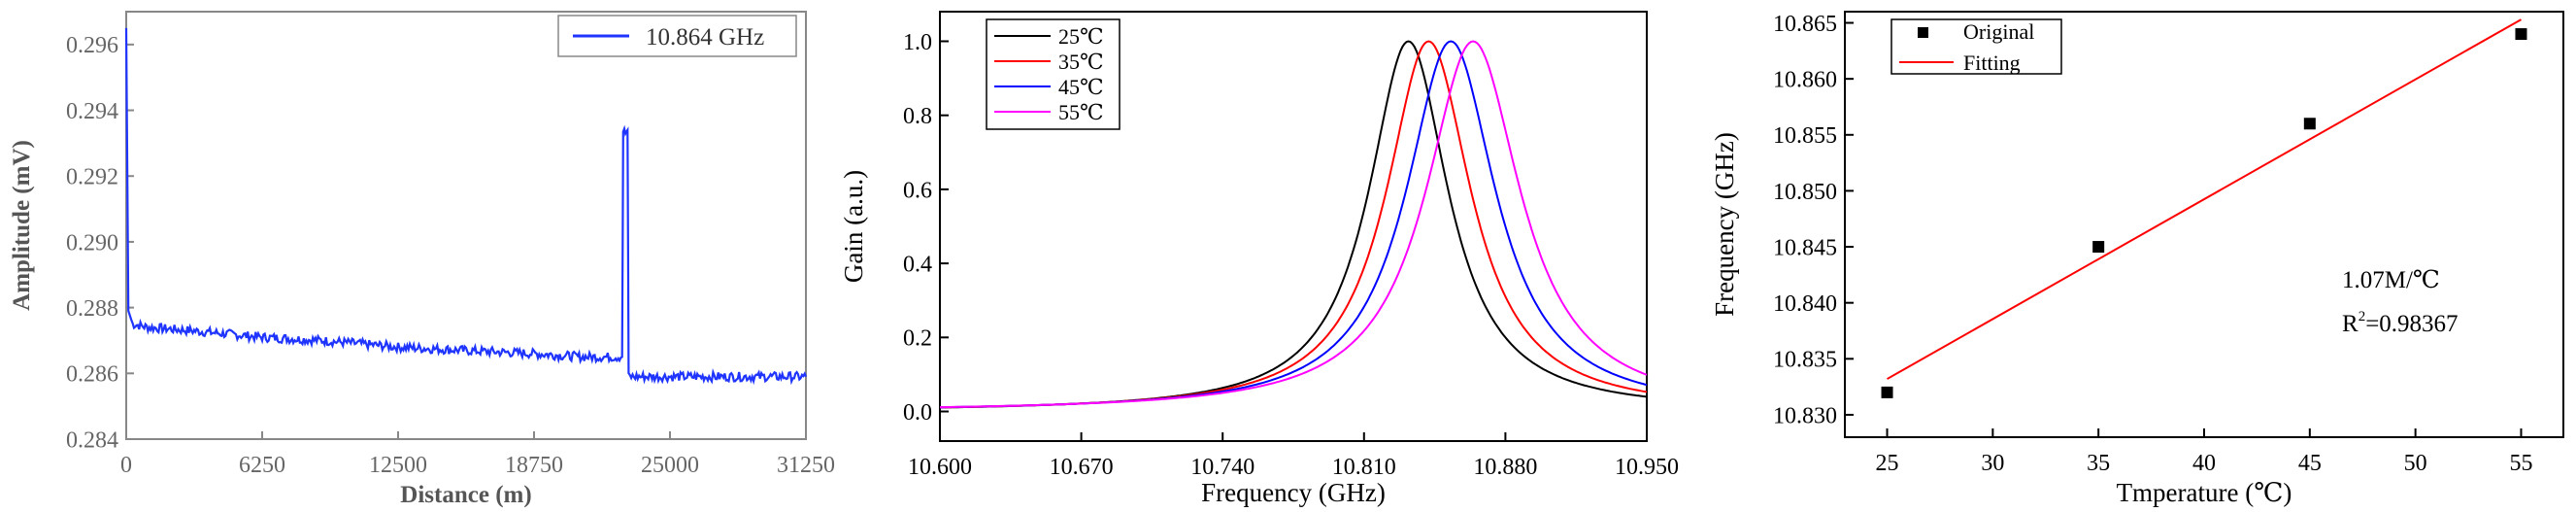 The height and width of the screenshot is (512, 2576). Describe the element at coordinates (1294, 456) in the screenshot. I see `x-axis-ticks: 10.600 10.670 10.740 10.810 10.880 10.950` at that location.